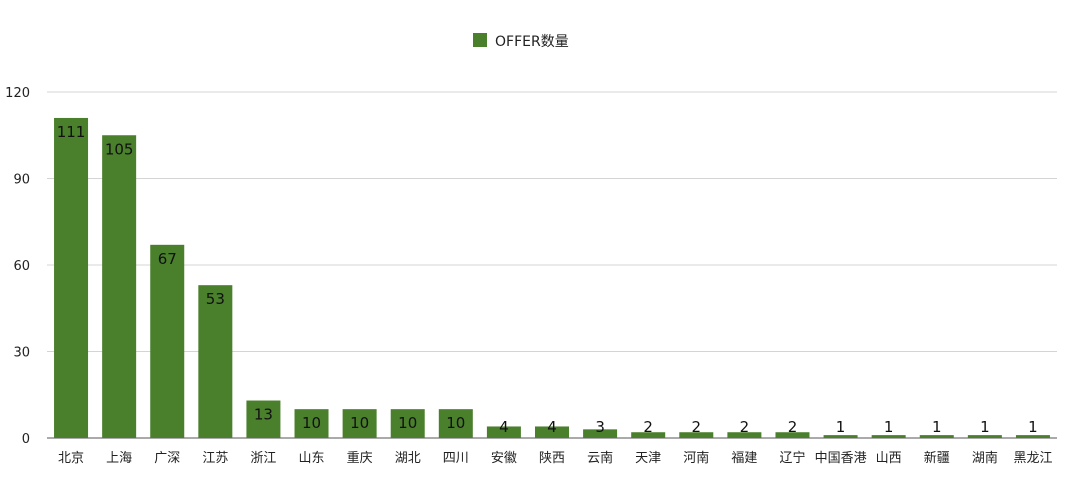  What do you see at coordinates (215, 458) in the screenshot?
I see `x-tick-label: 江苏` at bounding box center [215, 458].